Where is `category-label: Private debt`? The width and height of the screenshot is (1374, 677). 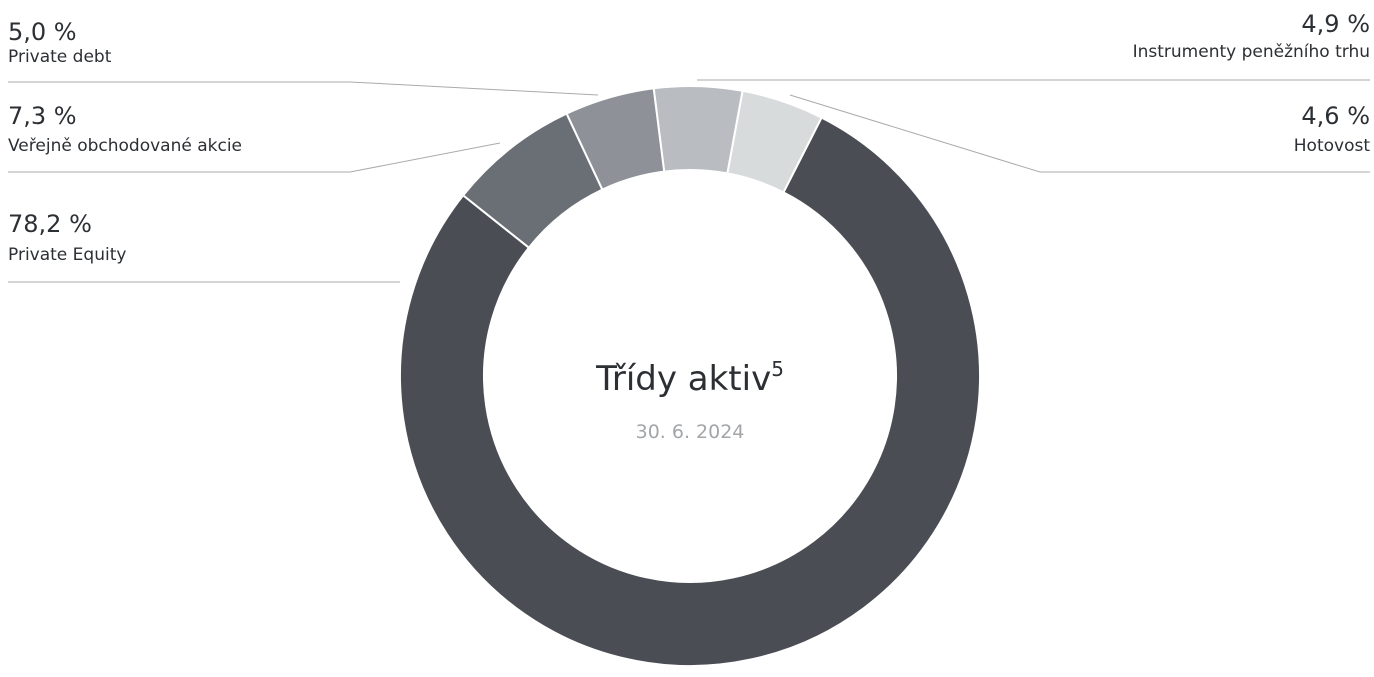 category-label: Private debt is located at coordinates (60, 57).